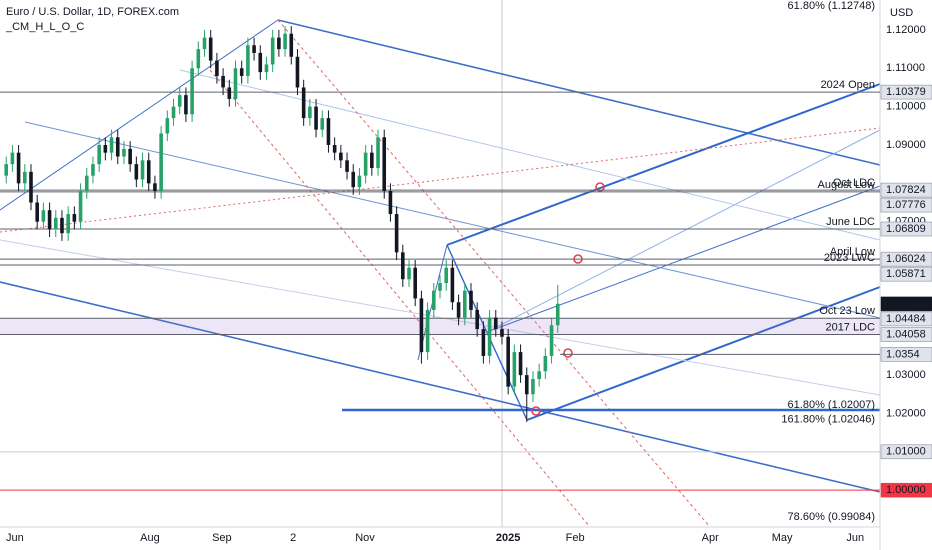  I want to click on x-tick-label: 2, so click(293, 538).